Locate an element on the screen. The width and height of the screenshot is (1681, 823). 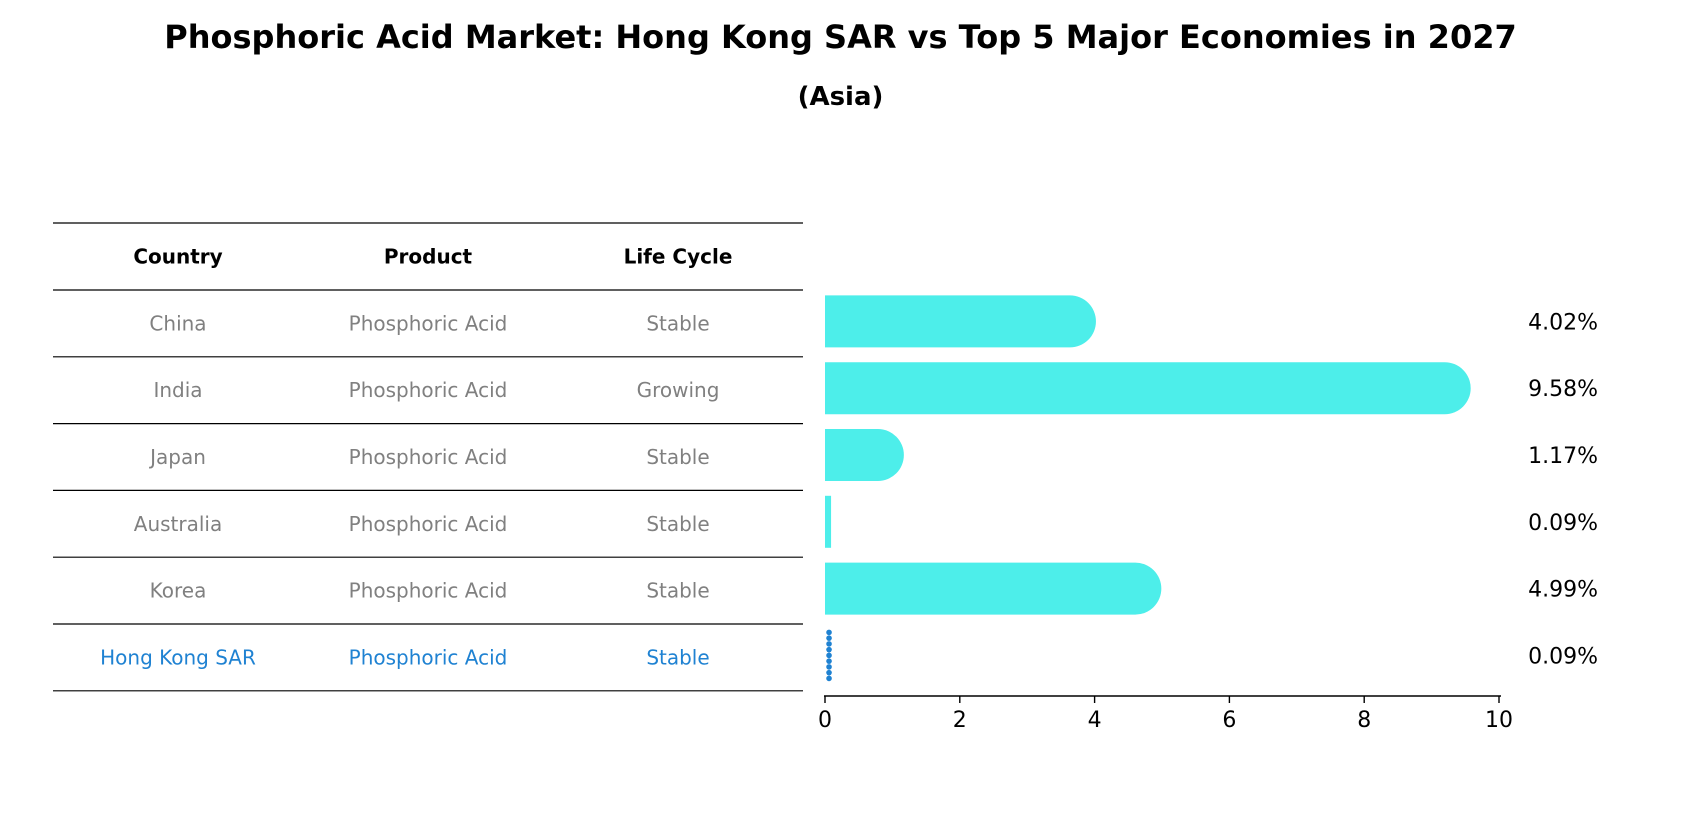
value-label-australia: 0.09% is located at coordinates (1563, 523).